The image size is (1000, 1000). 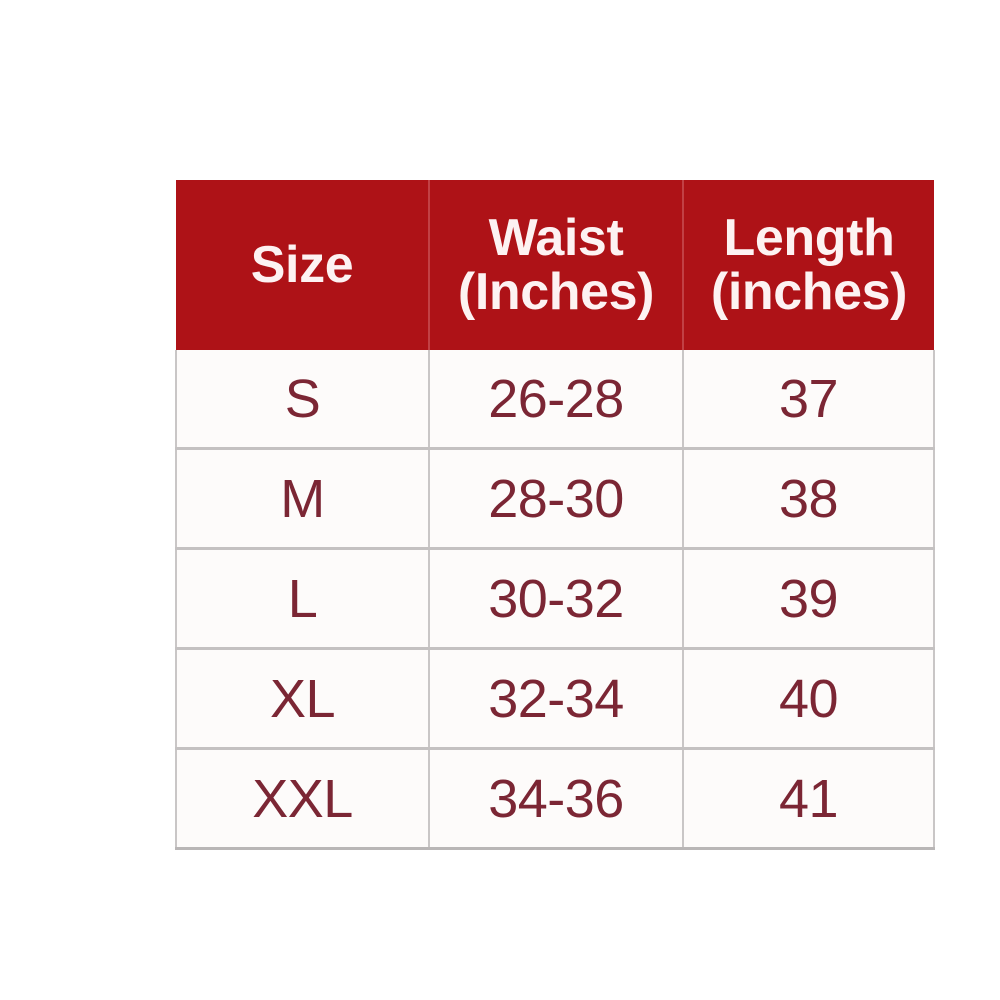 What do you see at coordinates (809, 292) in the screenshot?
I see `column-header-length-line2: (inches)` at bounding box center [809, 292].